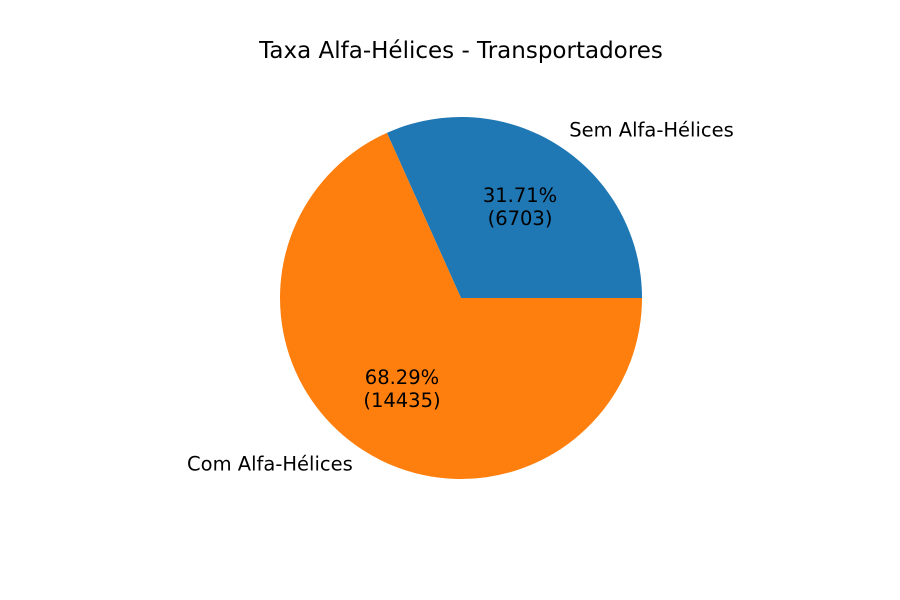 This screenshot has height=600, width=900. What do you see at coordinates (520, 218) in the screenshot?
I see `slice-count-1: (6703)` at bounding box center [520, 218].